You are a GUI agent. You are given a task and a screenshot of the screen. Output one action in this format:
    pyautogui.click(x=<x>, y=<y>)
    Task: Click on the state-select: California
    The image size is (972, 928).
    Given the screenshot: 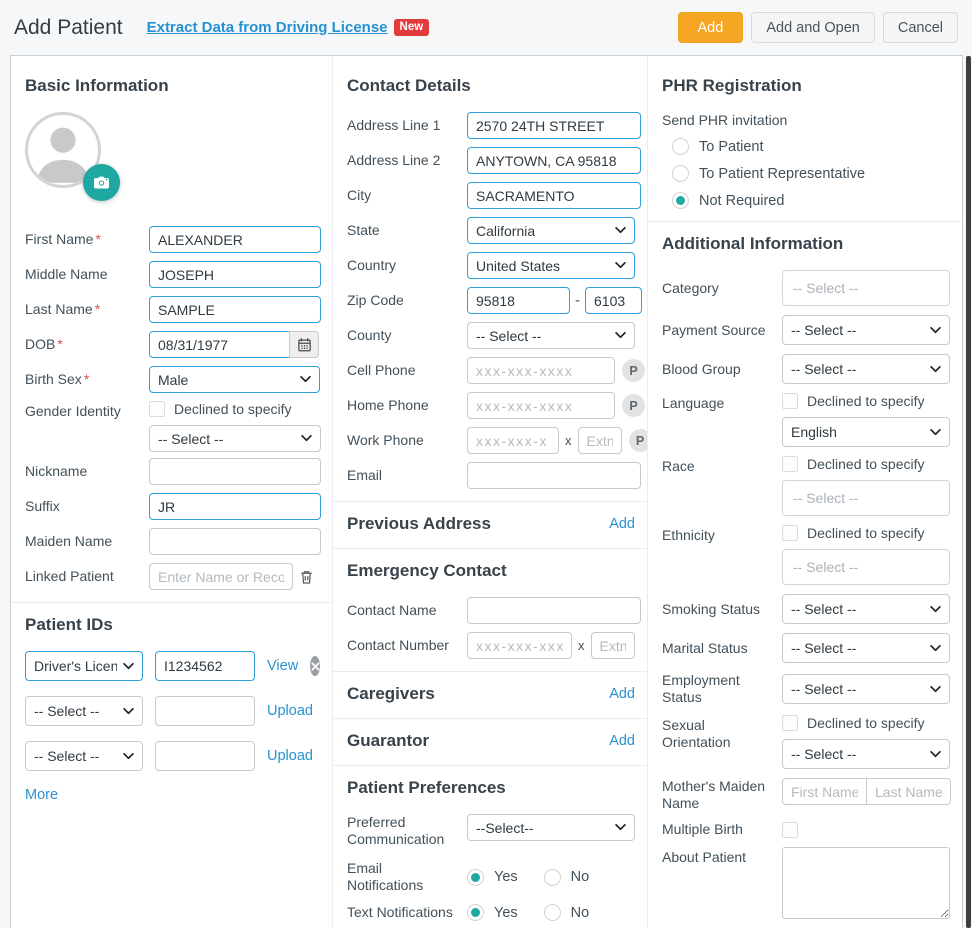 What is the action you would take?
    pyautogui.click(x=551, y=230)
    